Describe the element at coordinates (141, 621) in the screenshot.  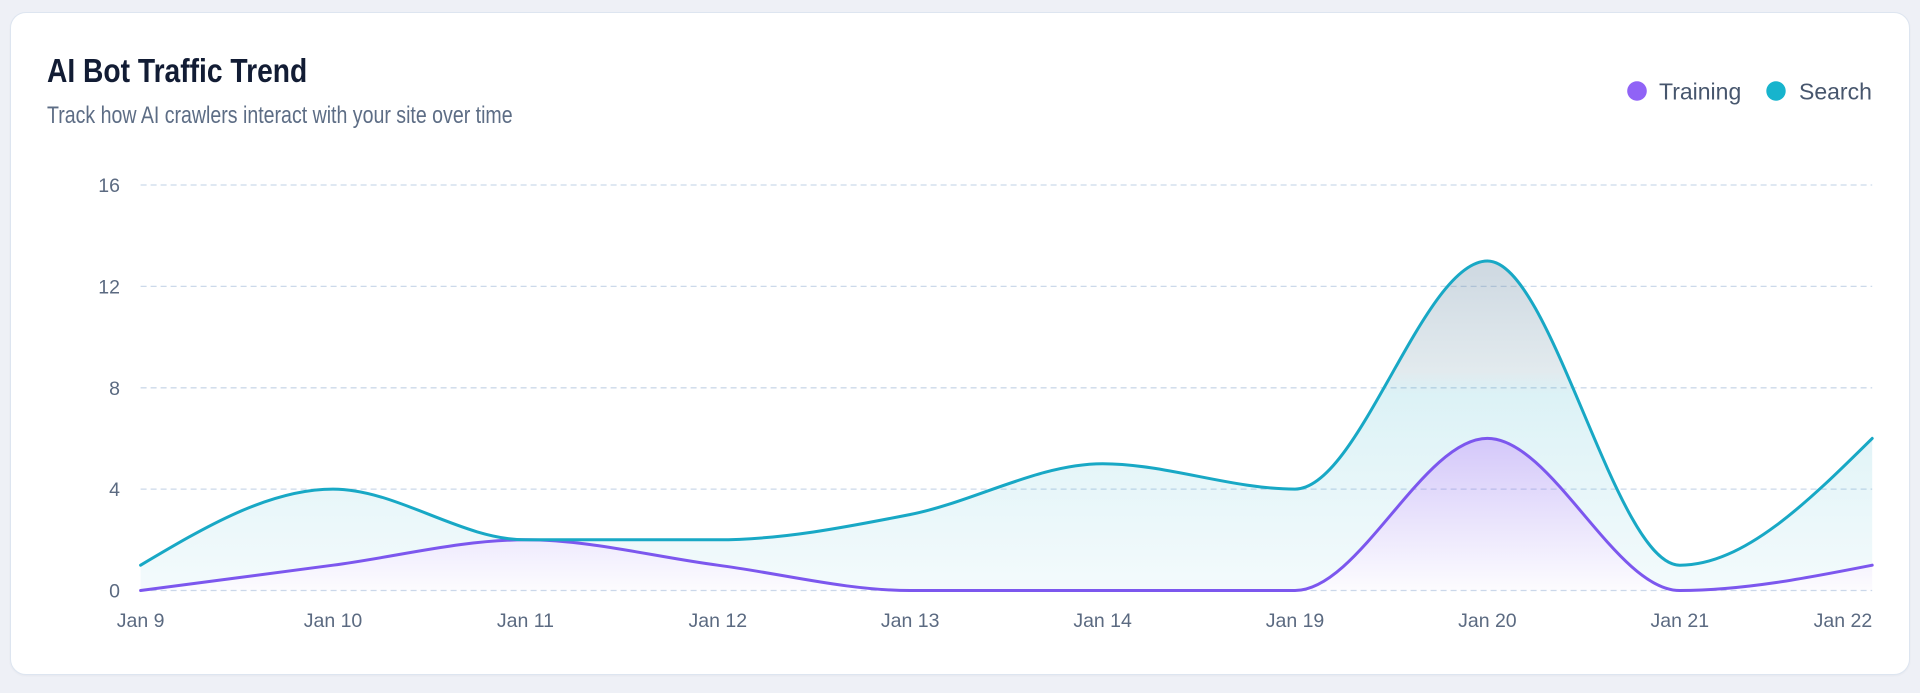
I see `svg-text: Jan 9` at that location.